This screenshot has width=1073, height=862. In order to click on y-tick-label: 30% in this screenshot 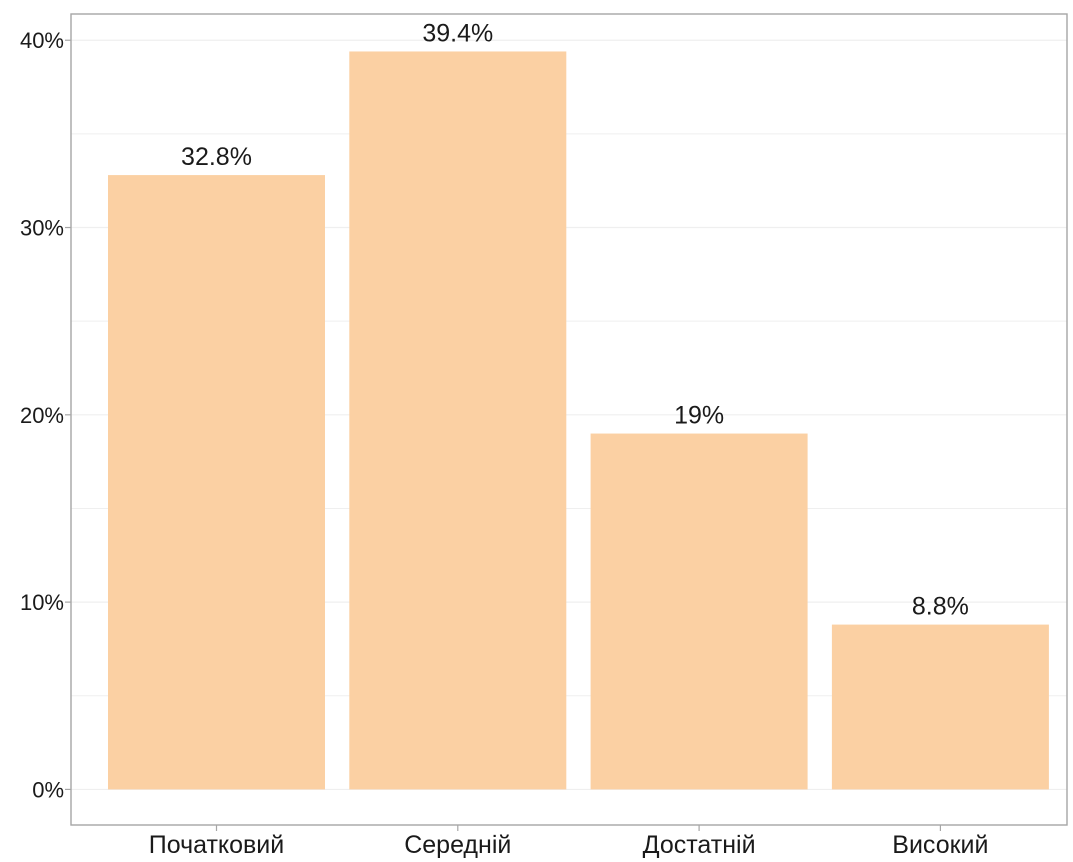, I will do `click(42, 228)`.